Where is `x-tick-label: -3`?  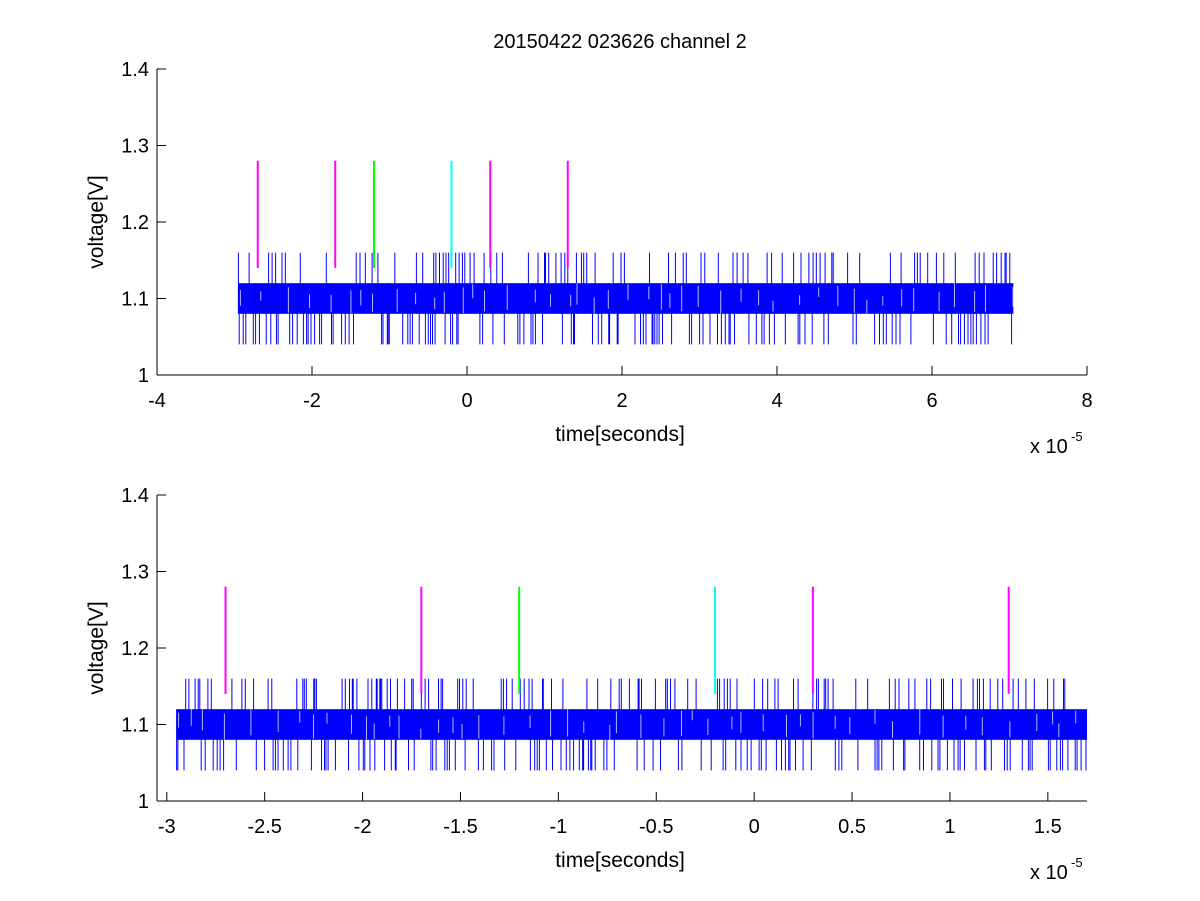
x-tick-label: -3 is located at coordinates (167, 827).